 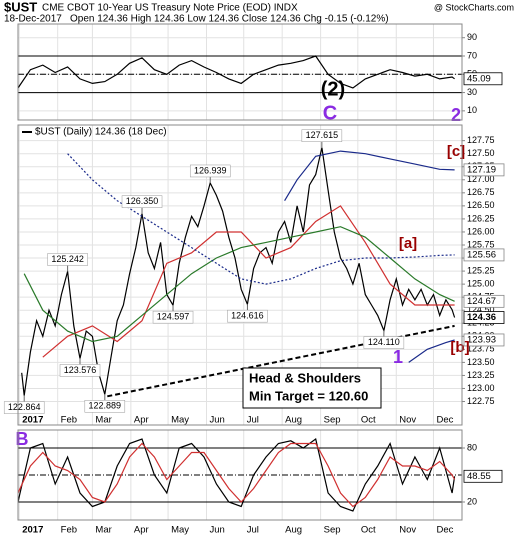 I want to click on date: 18-Dec-2017, so click(x=33, y=19).